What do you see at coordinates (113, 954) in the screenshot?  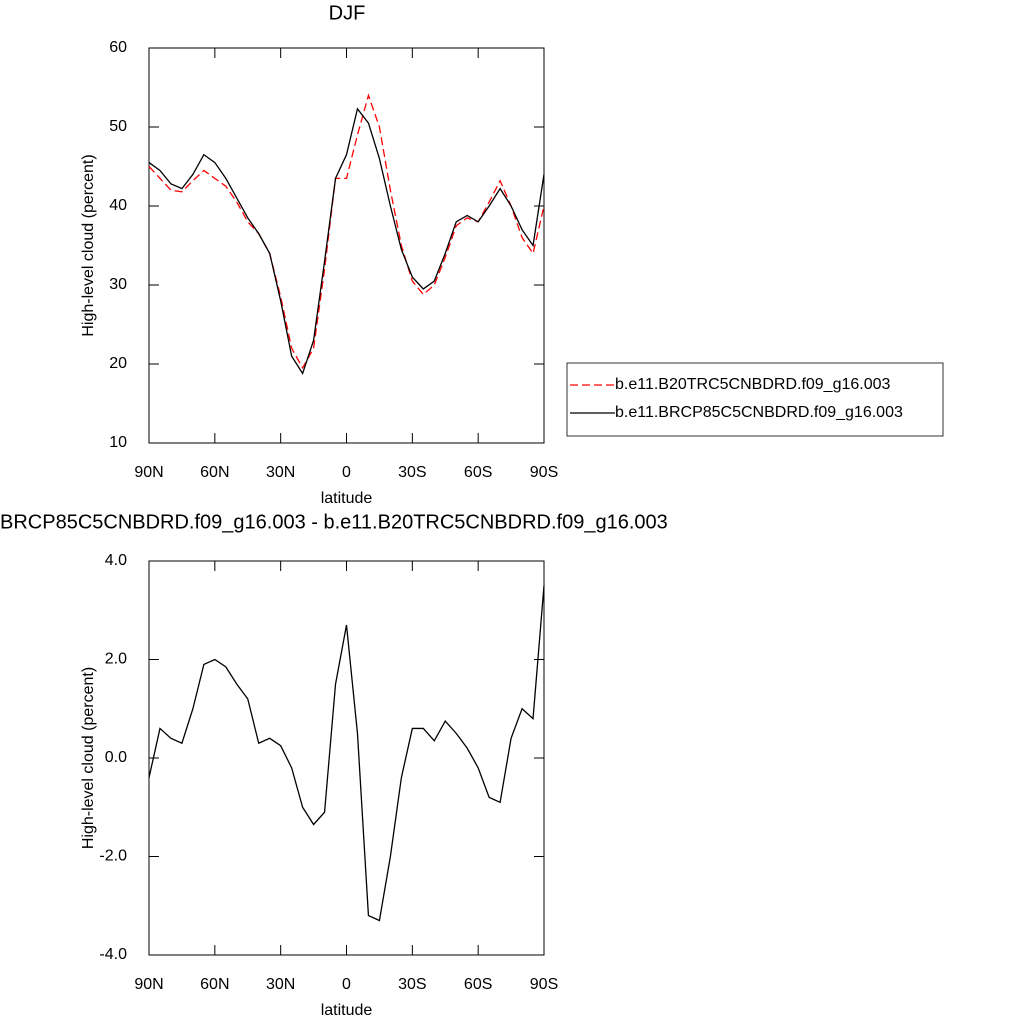 I see `y-tick-label: -4.0` at bounding box center [113, 954].